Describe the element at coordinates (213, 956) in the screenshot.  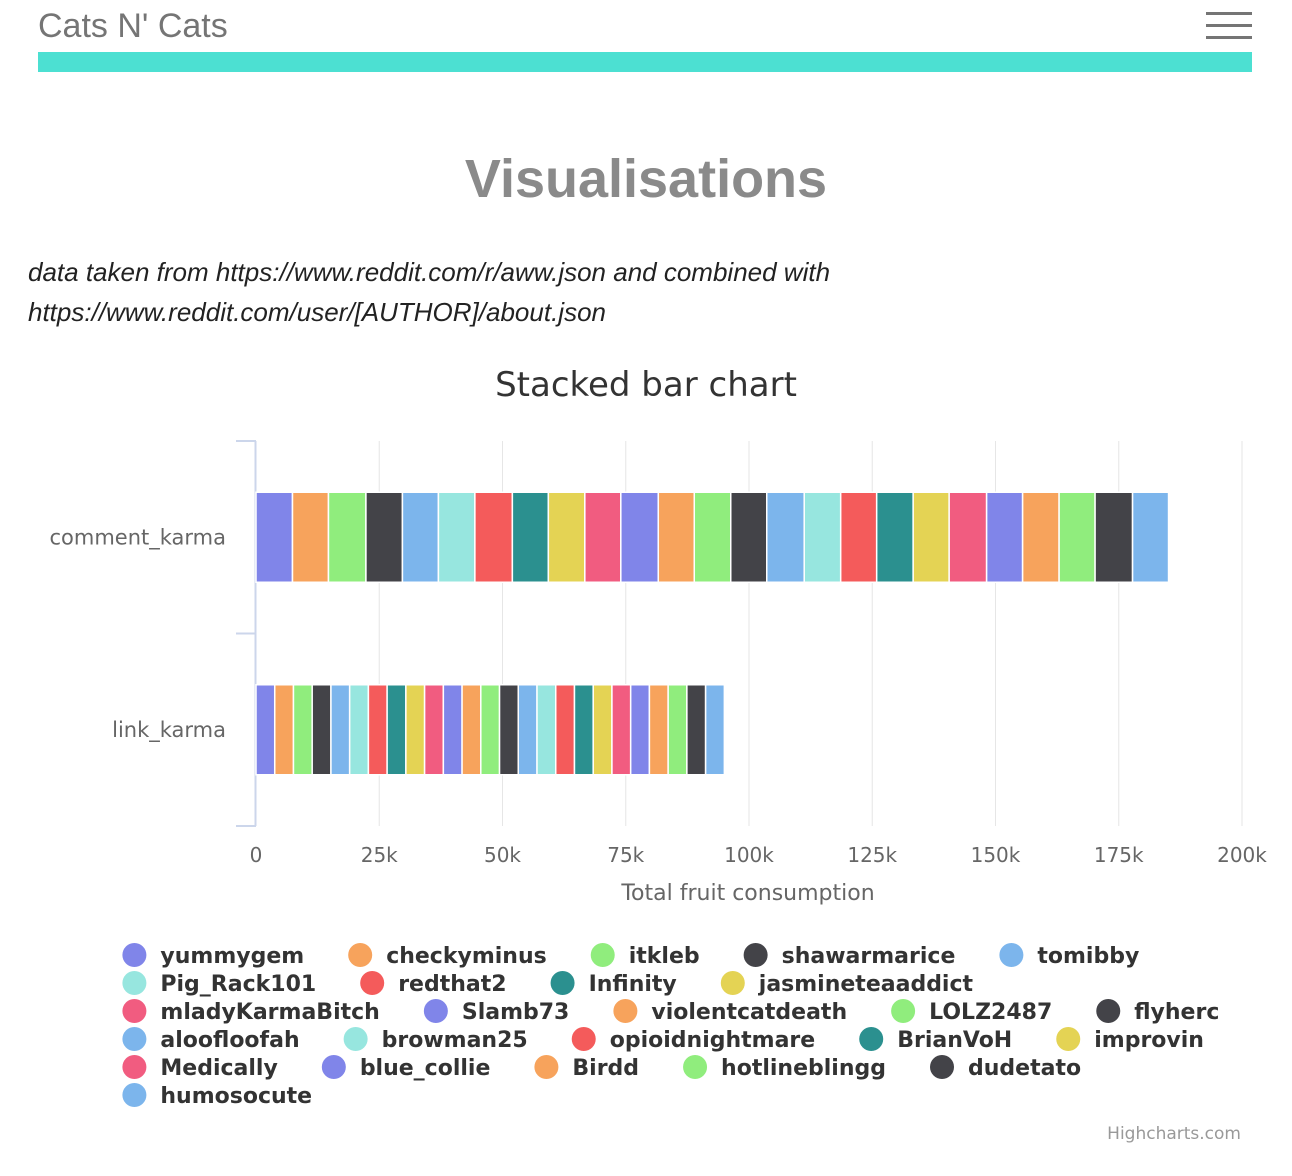
I see `legend-item: yummygem` at that location.